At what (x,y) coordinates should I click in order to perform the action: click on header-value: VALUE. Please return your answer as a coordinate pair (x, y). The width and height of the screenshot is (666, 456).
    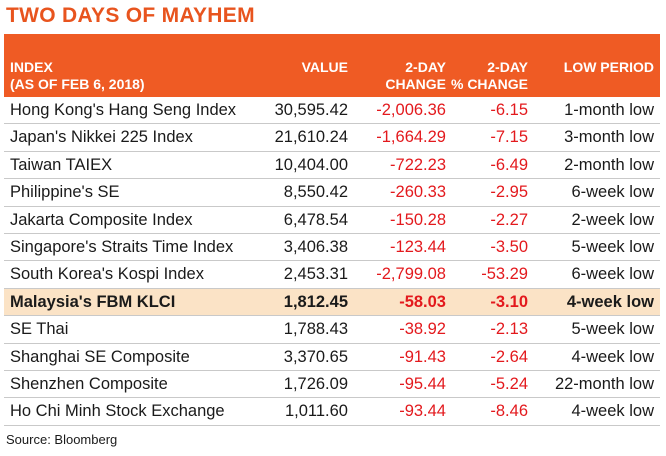
    Looking at the image, I should click on (325, 67).